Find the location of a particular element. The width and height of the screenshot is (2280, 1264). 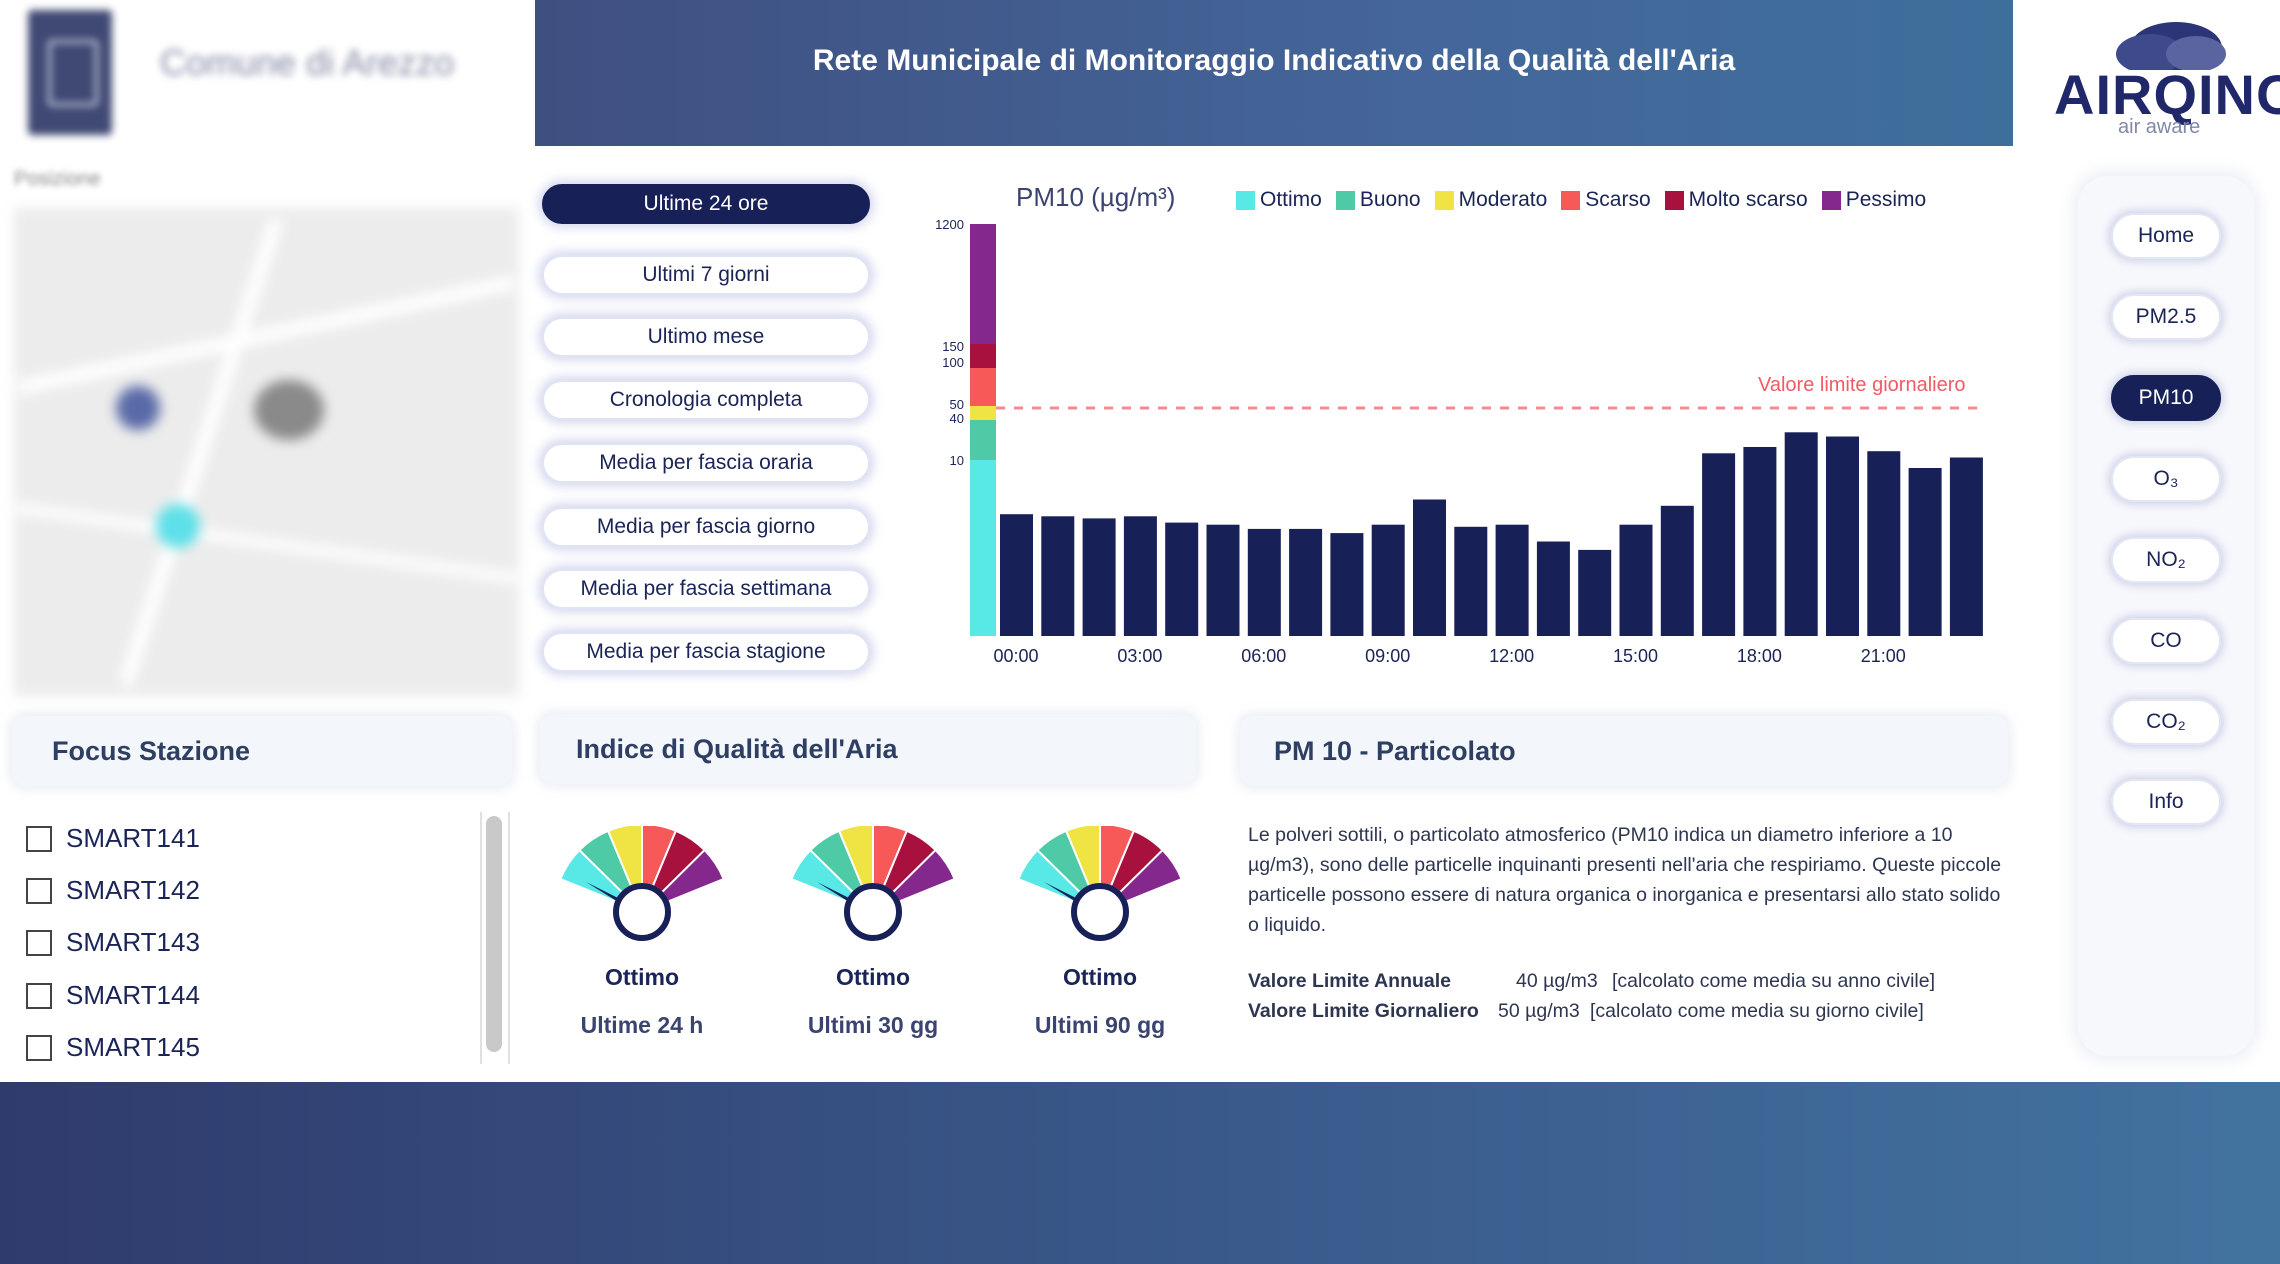

period-button-last-7-days: Ultimi 7 giorni is located at coordinates (706, 275).